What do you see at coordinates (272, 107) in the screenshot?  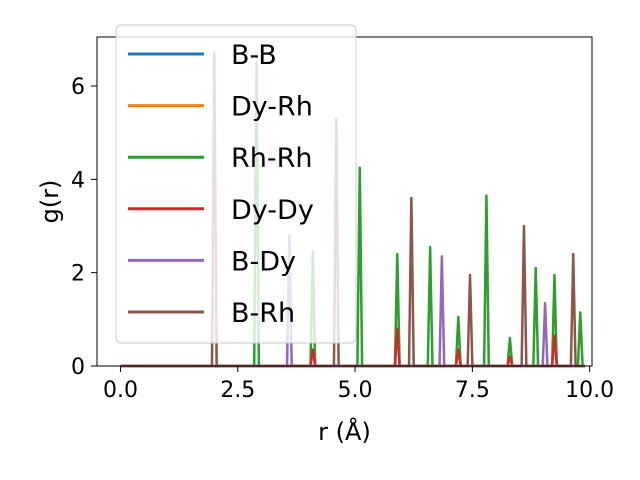 I see `legend-label: Dy-Rh` at bounding box center [272, 107].